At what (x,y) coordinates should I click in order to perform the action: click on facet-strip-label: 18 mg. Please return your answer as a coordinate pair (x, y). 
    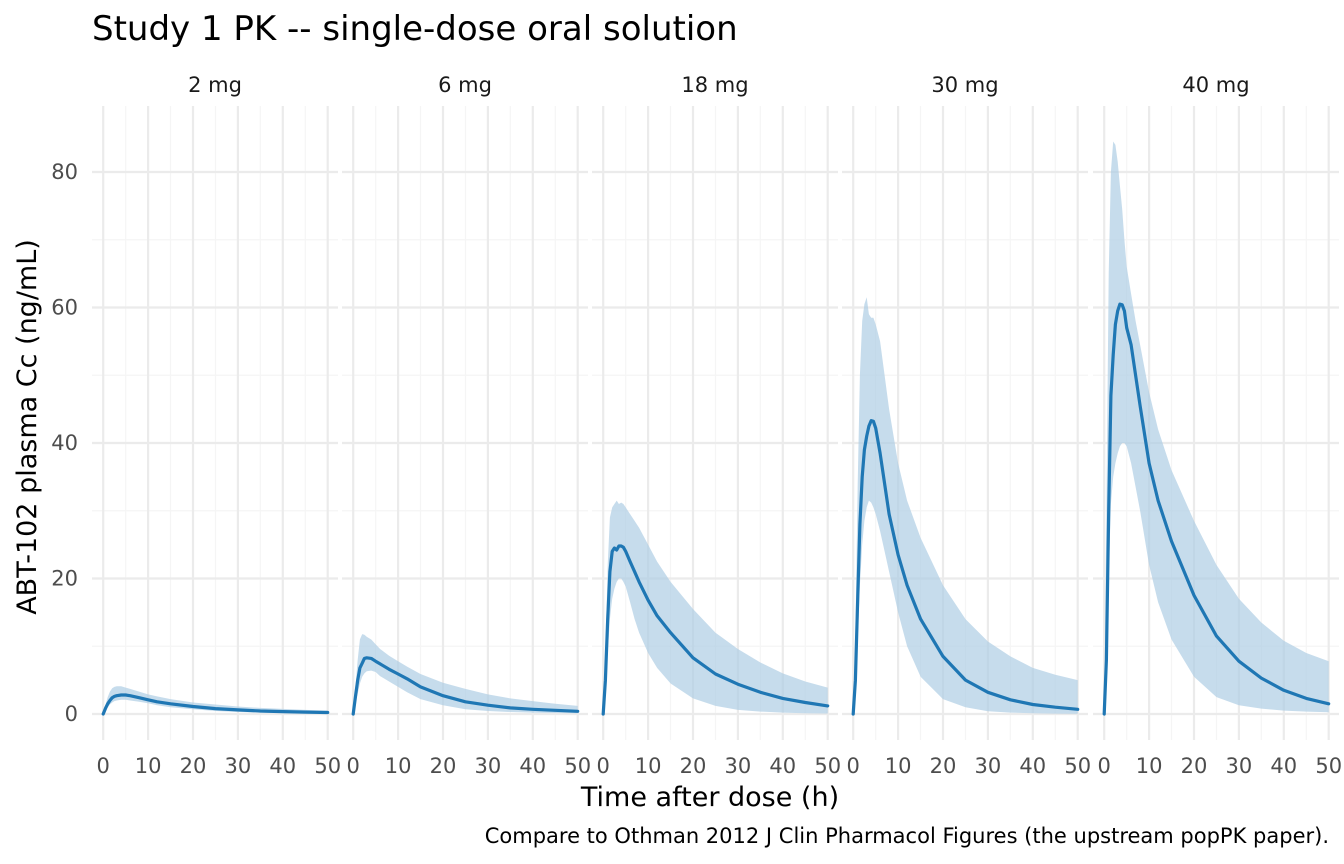
    Looking at the image, I should click on (714, 85).